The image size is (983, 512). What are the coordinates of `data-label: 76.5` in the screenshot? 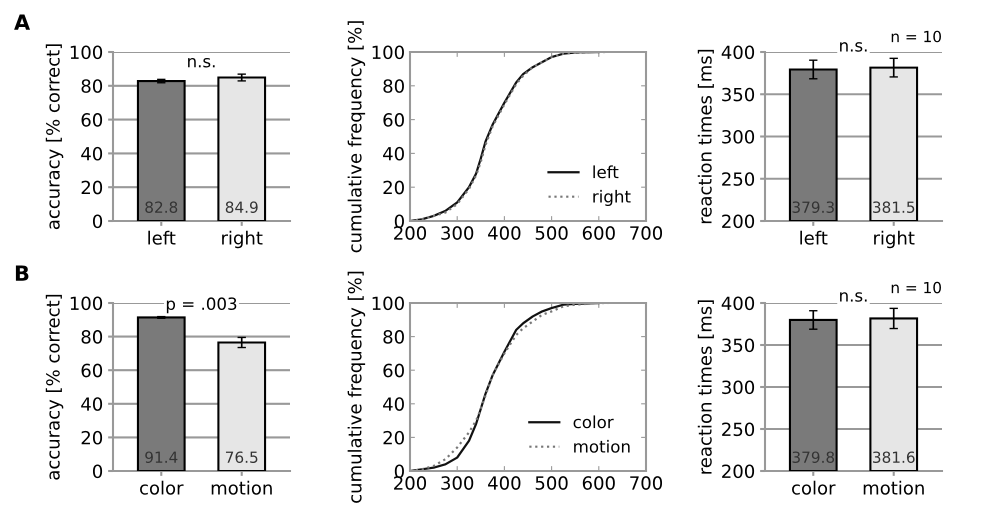 It's located at (242, 457).